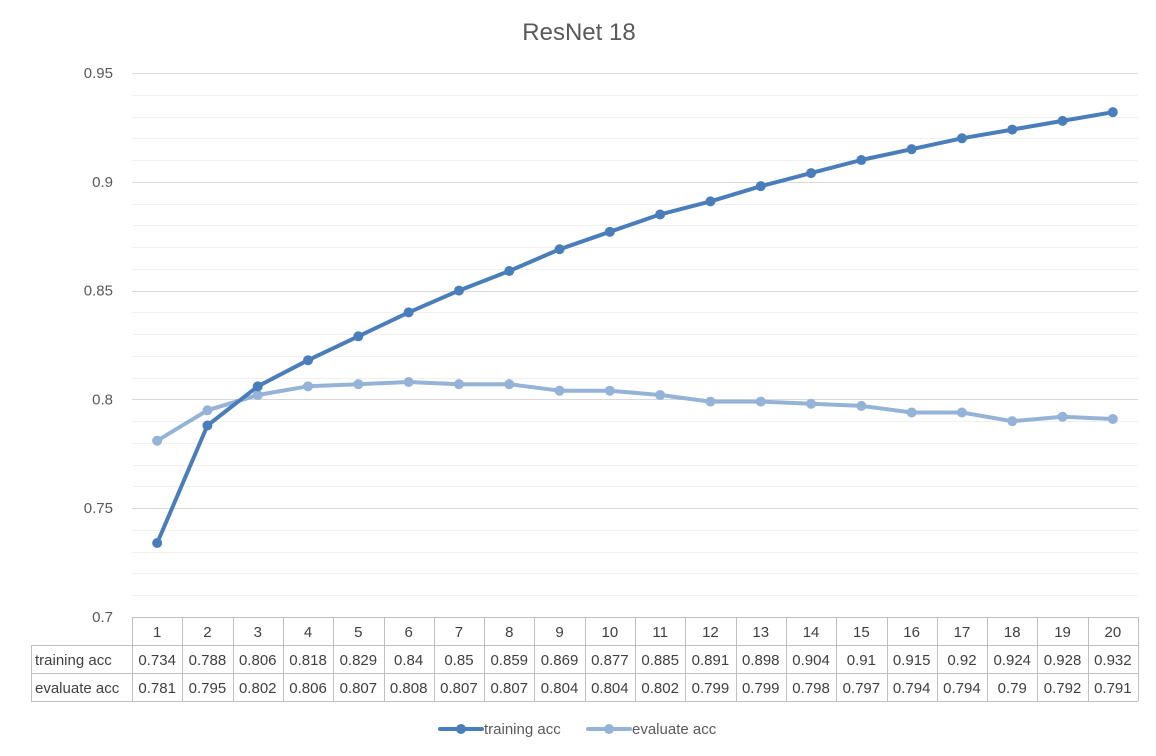 The width and height of the screenshot is (1156, 756). I want to click on y-axis-tick-labels: 0.95 0.9 0.85 0.8 0.75 0.7, so click(98, 345).